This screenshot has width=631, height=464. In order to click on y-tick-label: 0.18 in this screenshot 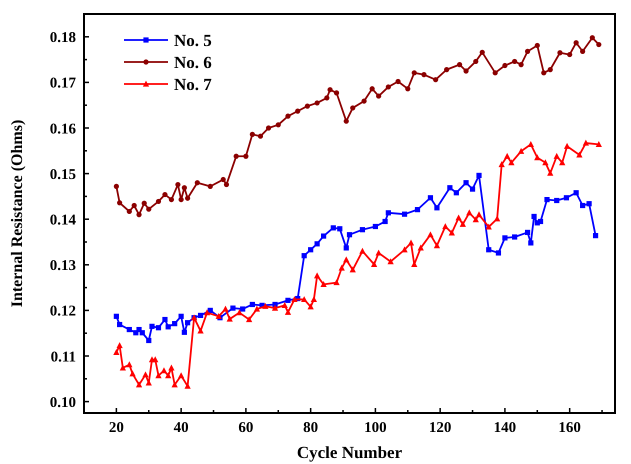, I will do `click(63, 38)`.